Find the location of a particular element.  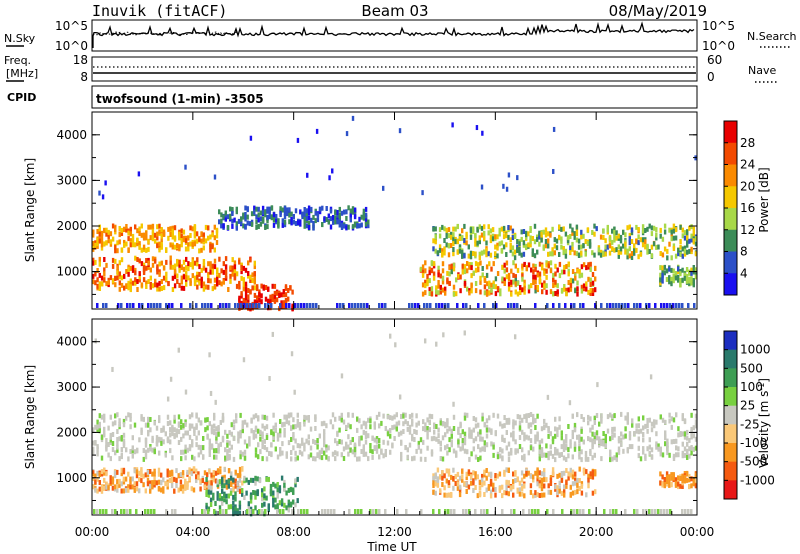

nsearch-trace is located at coordinates (165, 33).